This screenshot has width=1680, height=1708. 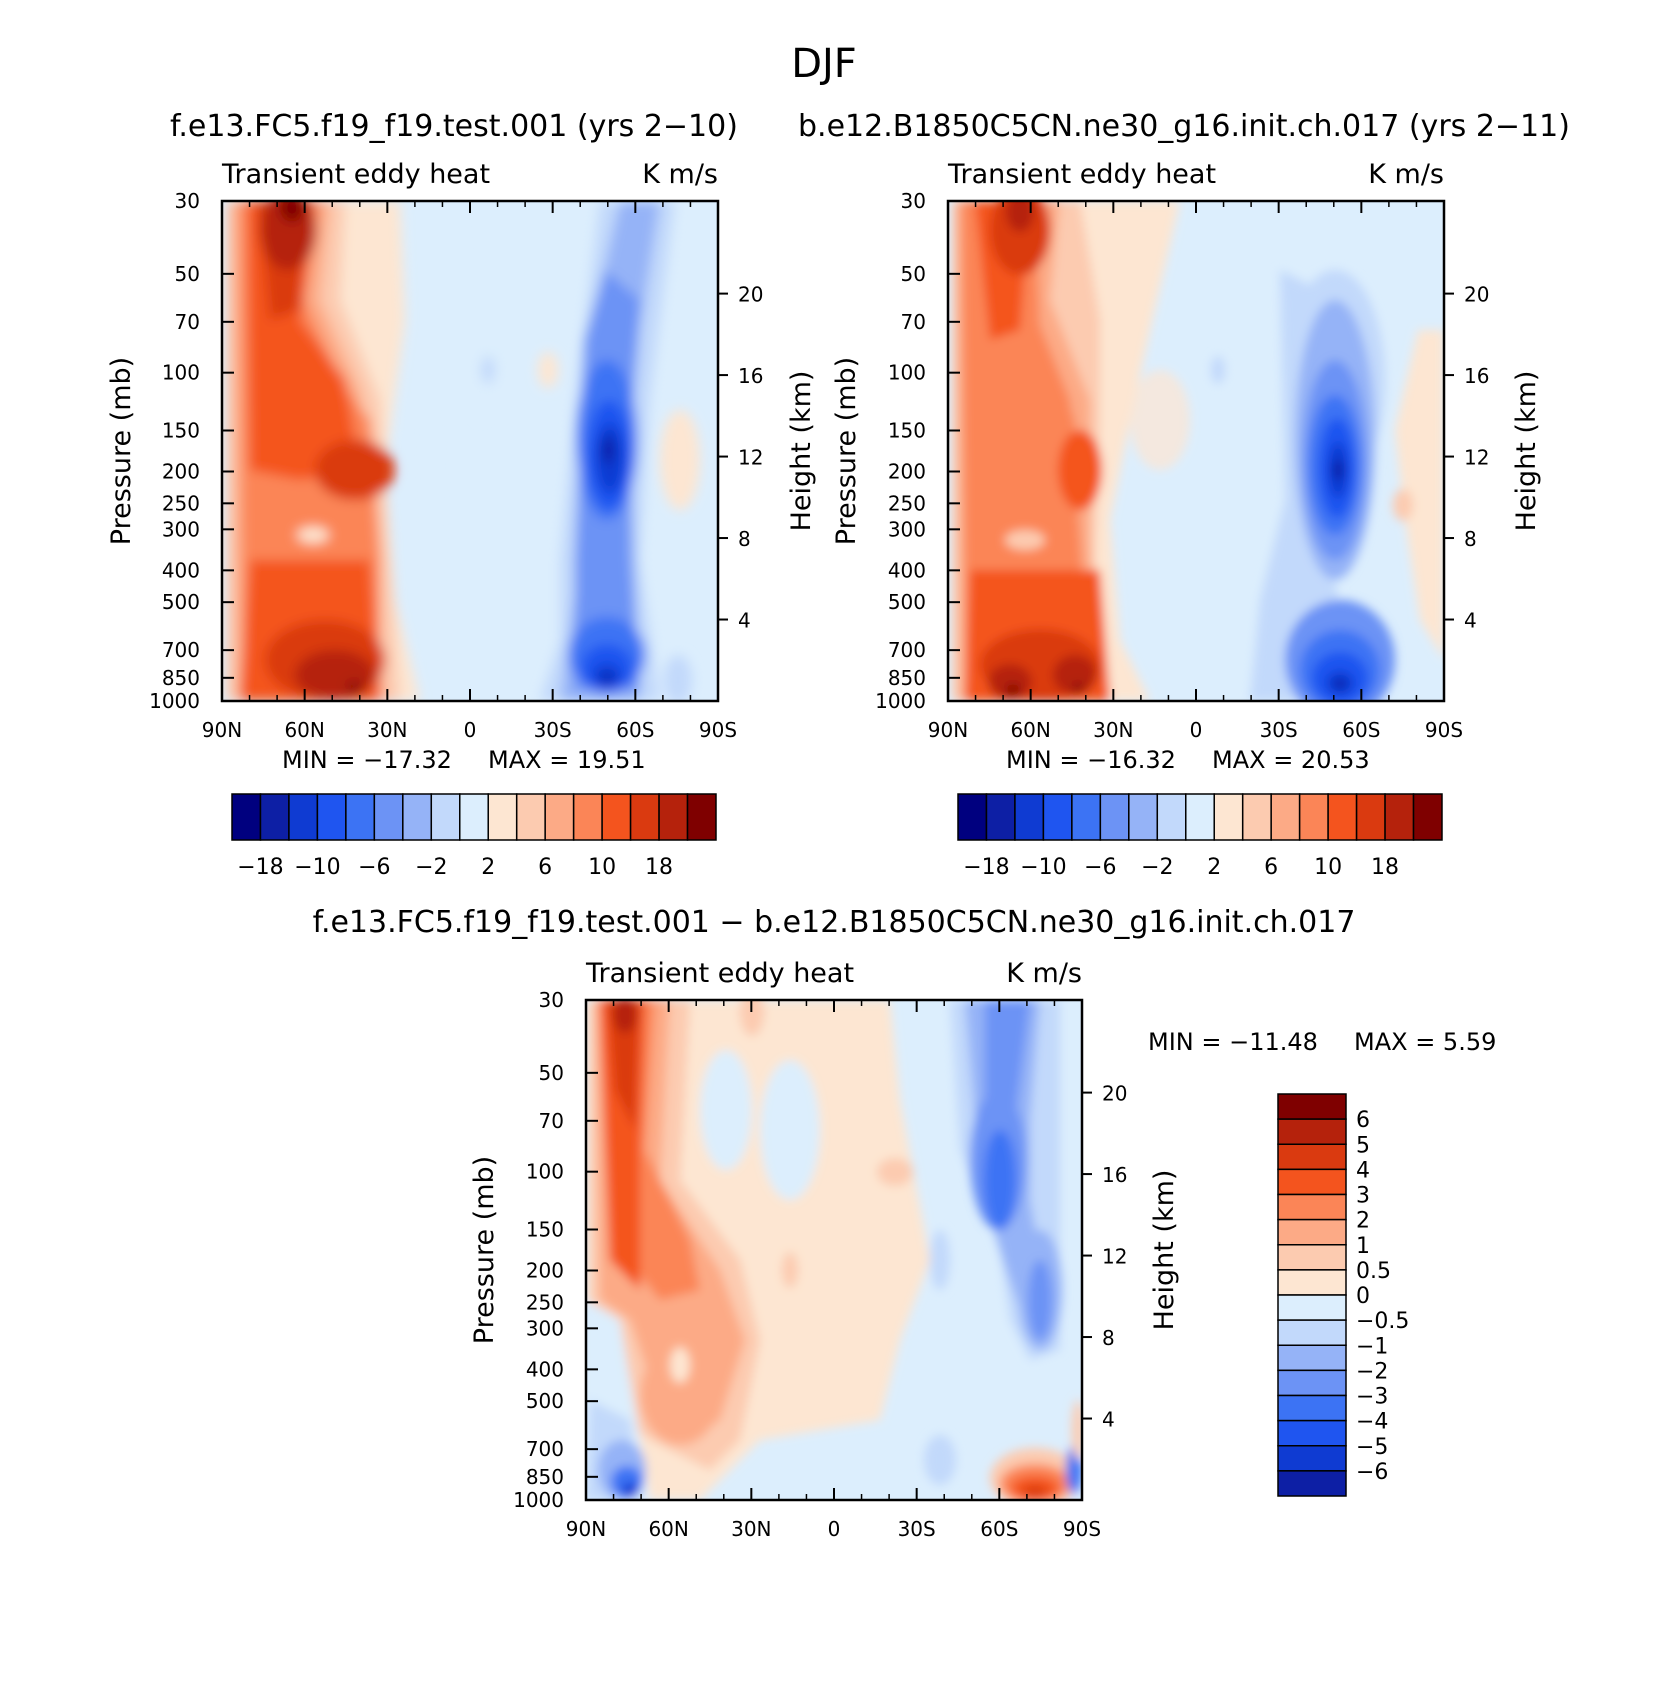 What do you see at coordinates (488, 867) in the screenshot?
I see `colorbar-label: 2` at bounding box center [488, 867].